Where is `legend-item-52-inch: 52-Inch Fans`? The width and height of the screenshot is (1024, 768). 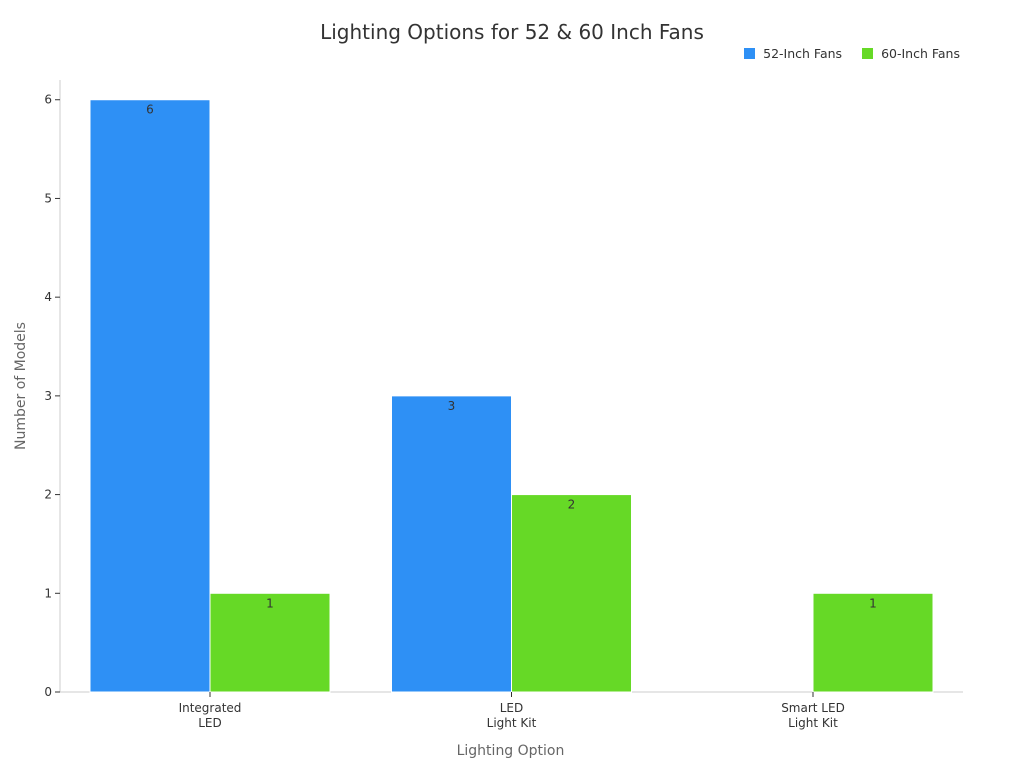 legend-item-52-inch: 52-Inch Fans is located at coordinates (793, 53).